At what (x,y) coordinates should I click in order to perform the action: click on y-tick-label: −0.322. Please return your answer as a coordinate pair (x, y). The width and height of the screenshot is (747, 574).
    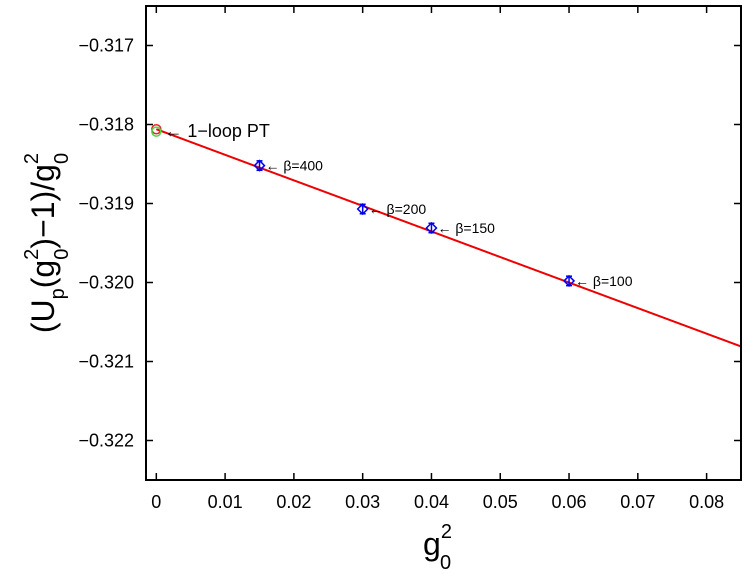
    Looking at the image, I should click on (106, 441).